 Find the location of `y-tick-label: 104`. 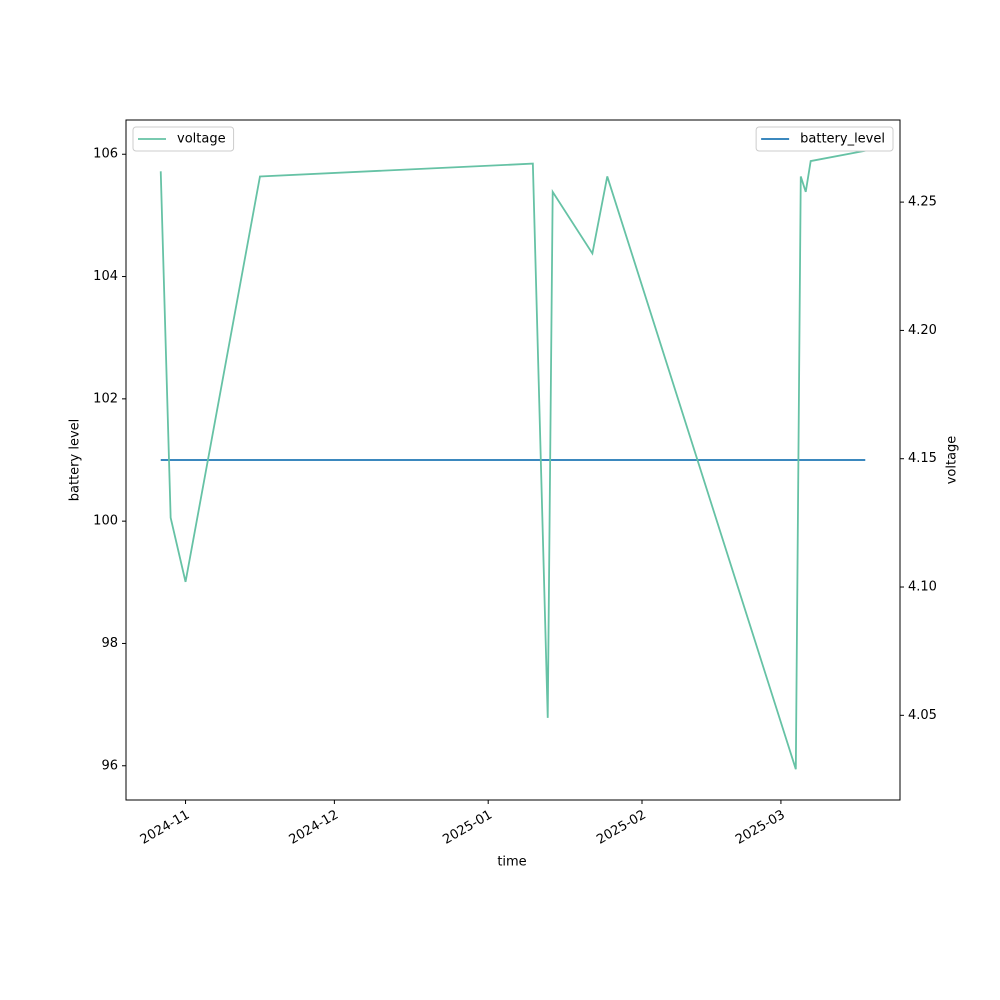

y-tick-label: 104 is located at coordinates (105, 276).